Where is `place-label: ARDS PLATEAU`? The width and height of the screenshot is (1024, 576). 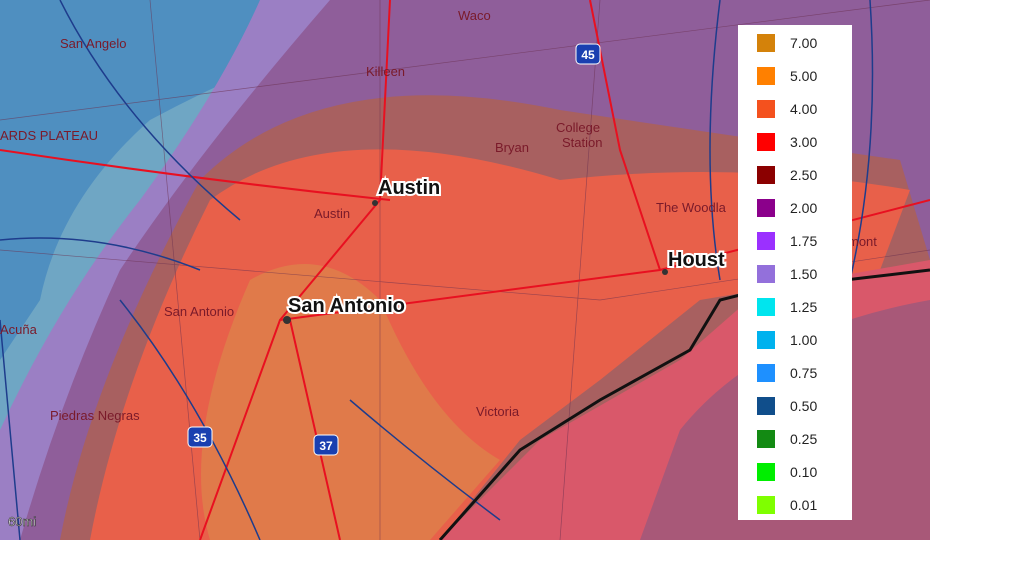 place-label: ARDS PLATEAU is located at coordinates (49, 135).